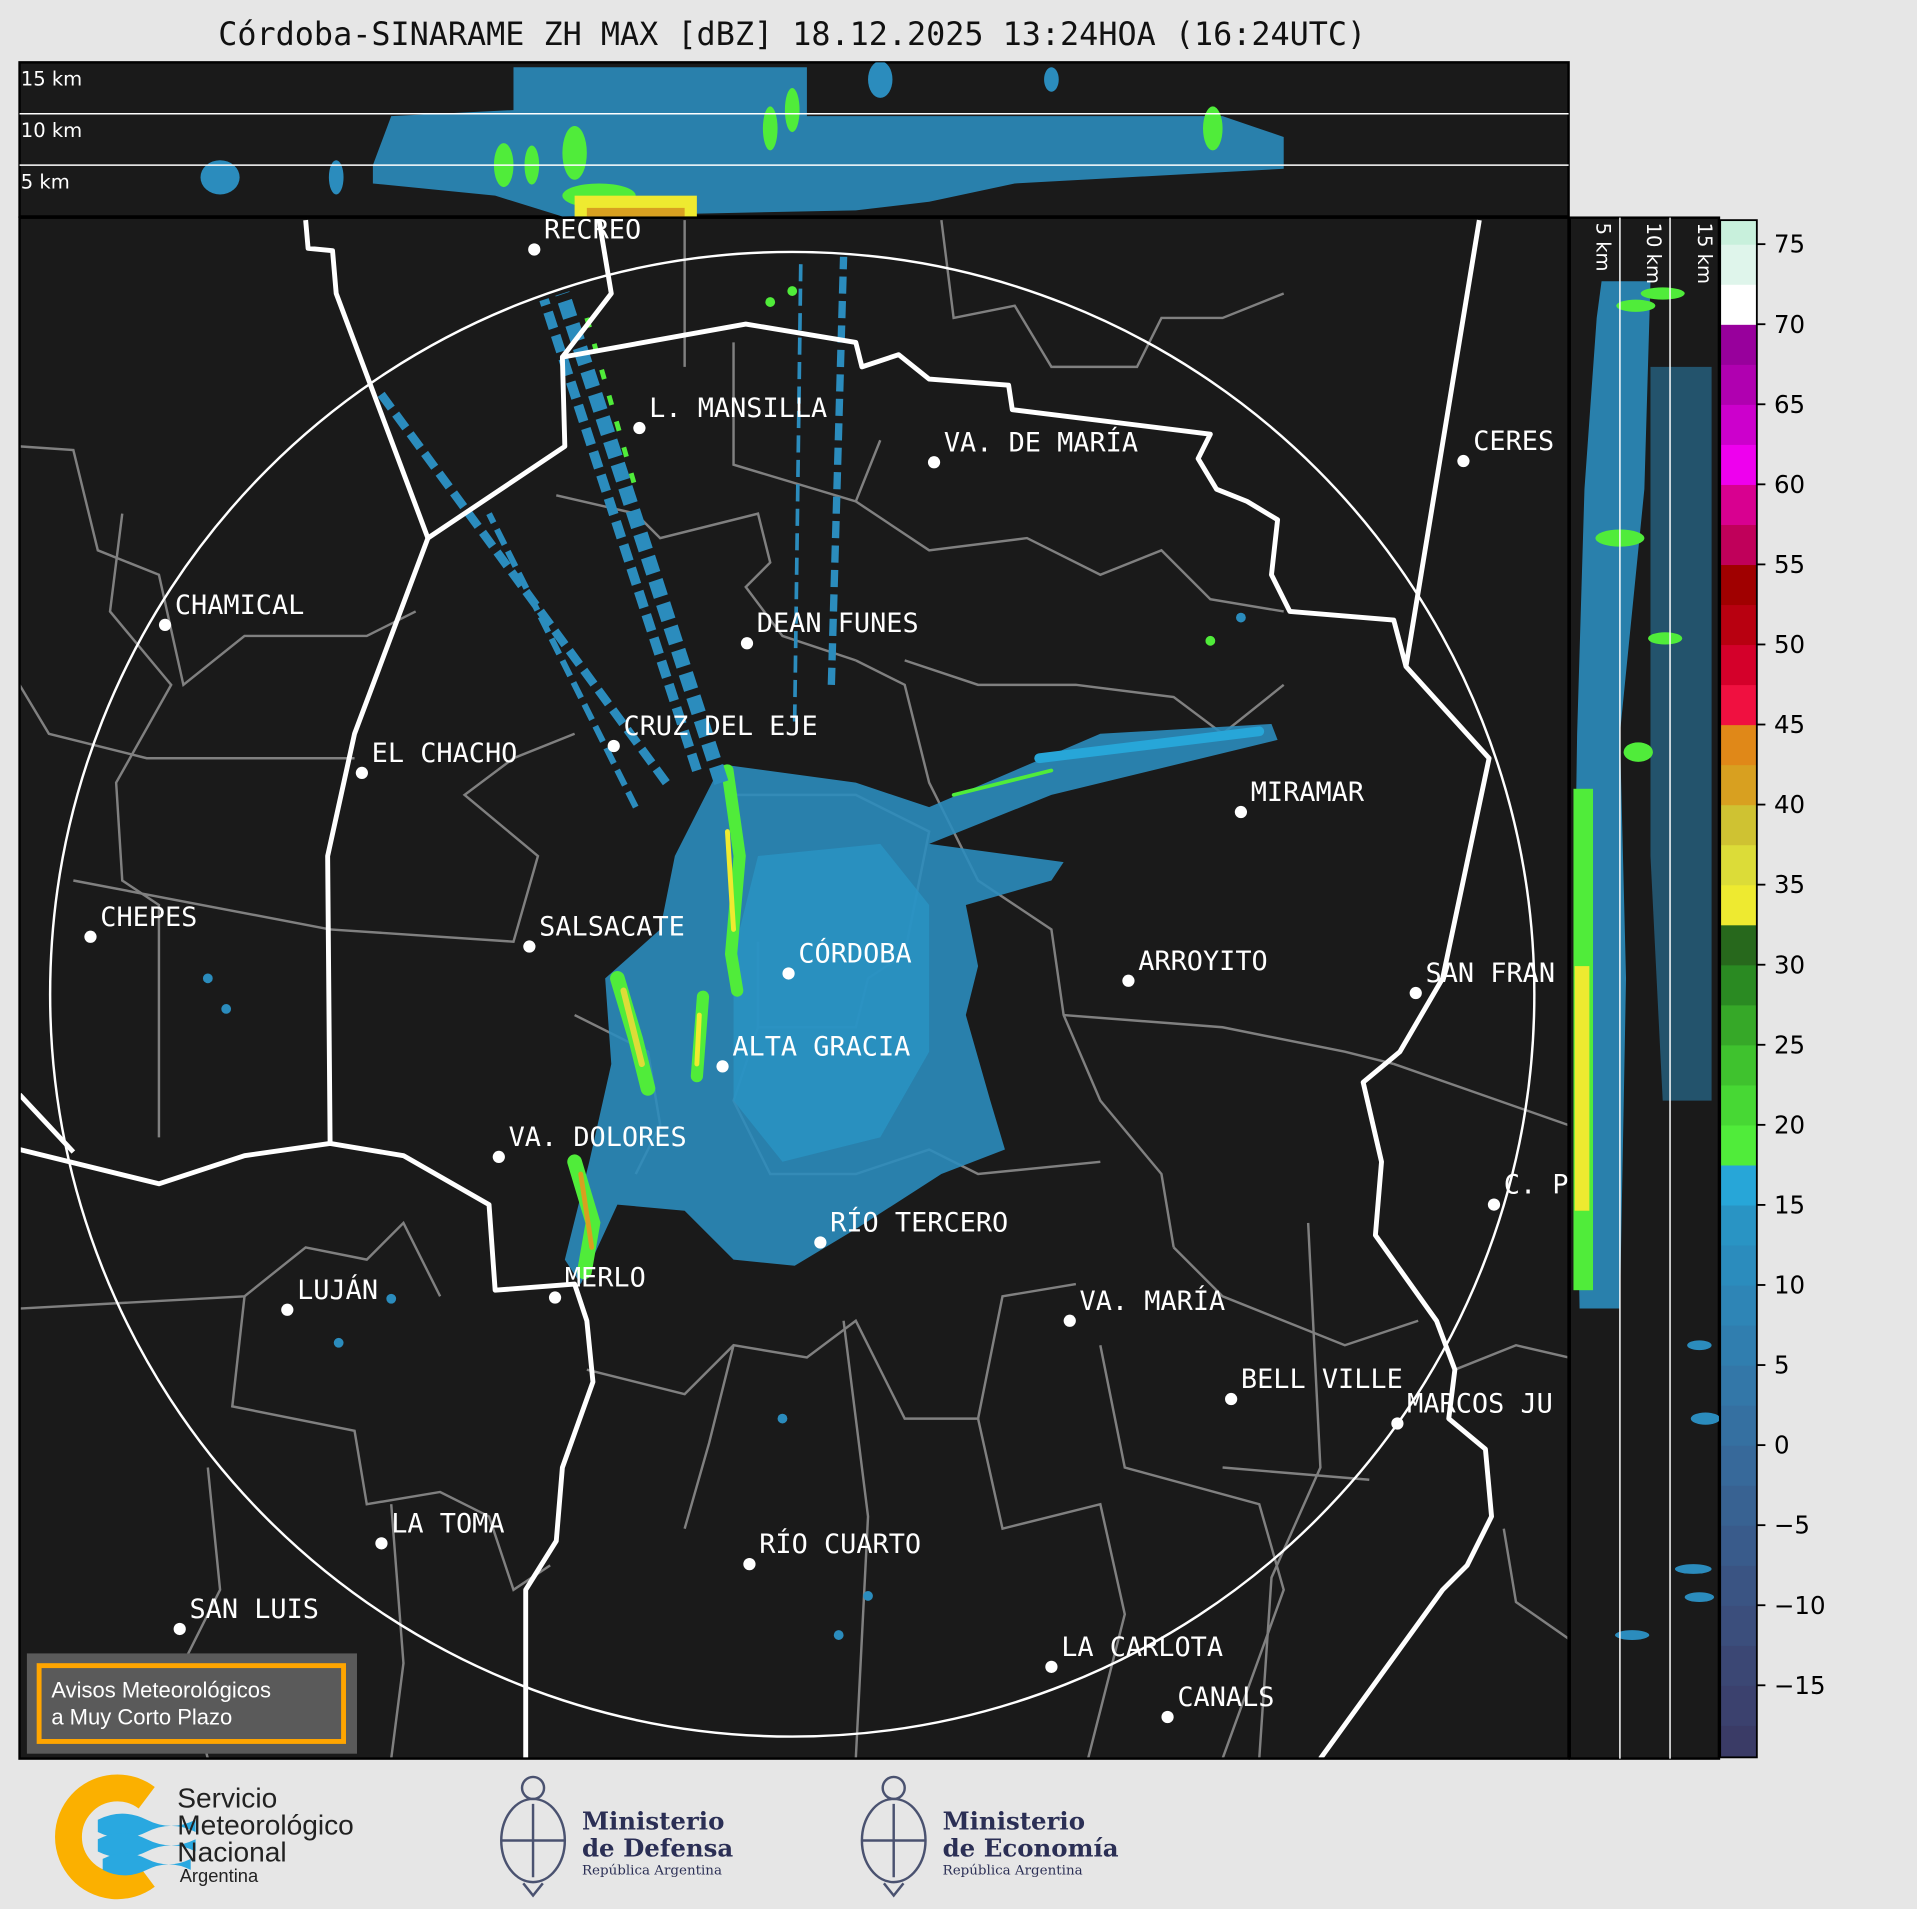 The image size is (1917, 1909). Describe the element at coordinates (1789, 564) in the screenshot. I see `colorbar-tick-label: 55` at that location.